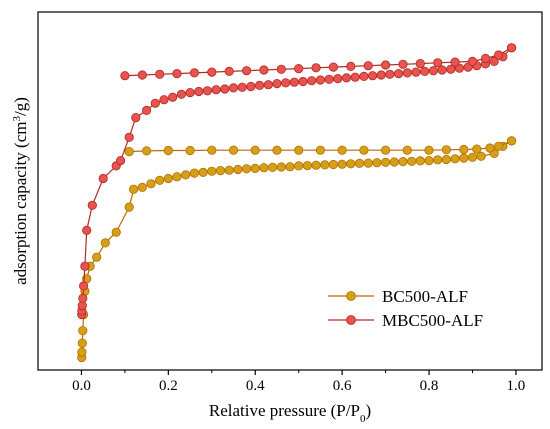  I want to click on legend-label: BC500-ALF, so click(425, 296).